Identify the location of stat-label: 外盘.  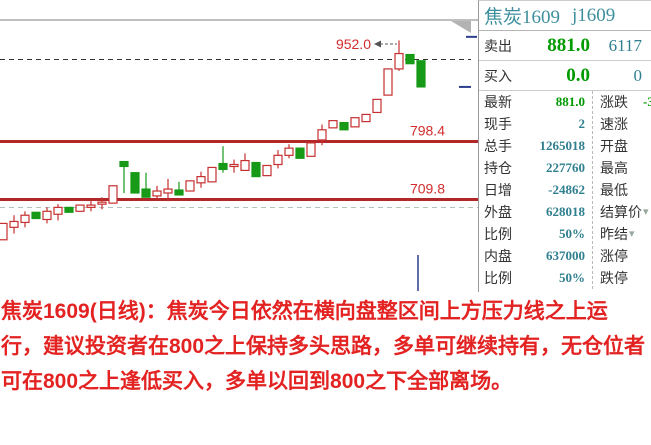
(498, 212).